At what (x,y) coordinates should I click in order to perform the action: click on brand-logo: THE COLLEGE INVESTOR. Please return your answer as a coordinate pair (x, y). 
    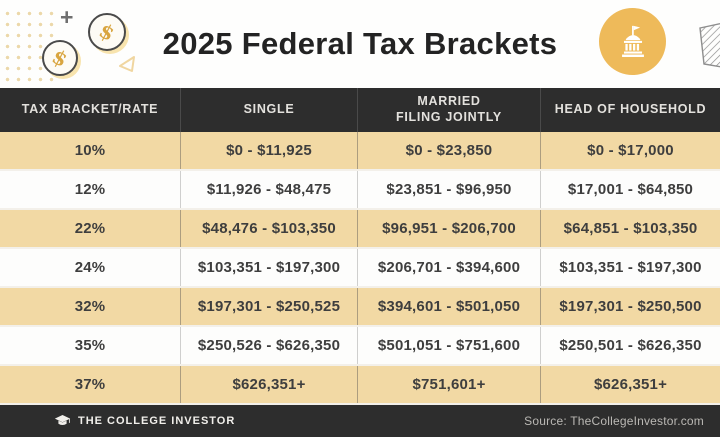
    Looking at the image, I should click on (144, 421).